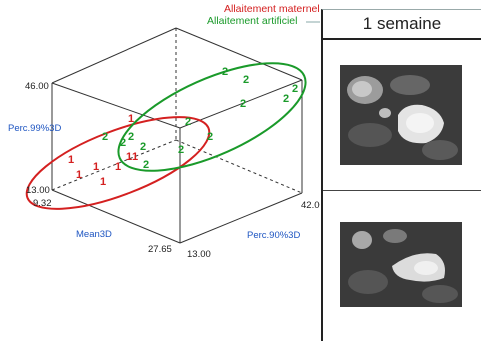  Describe the element at coordinates (402, 25) in the screenshot. I see `panel-title: 1 semaine` at that location.